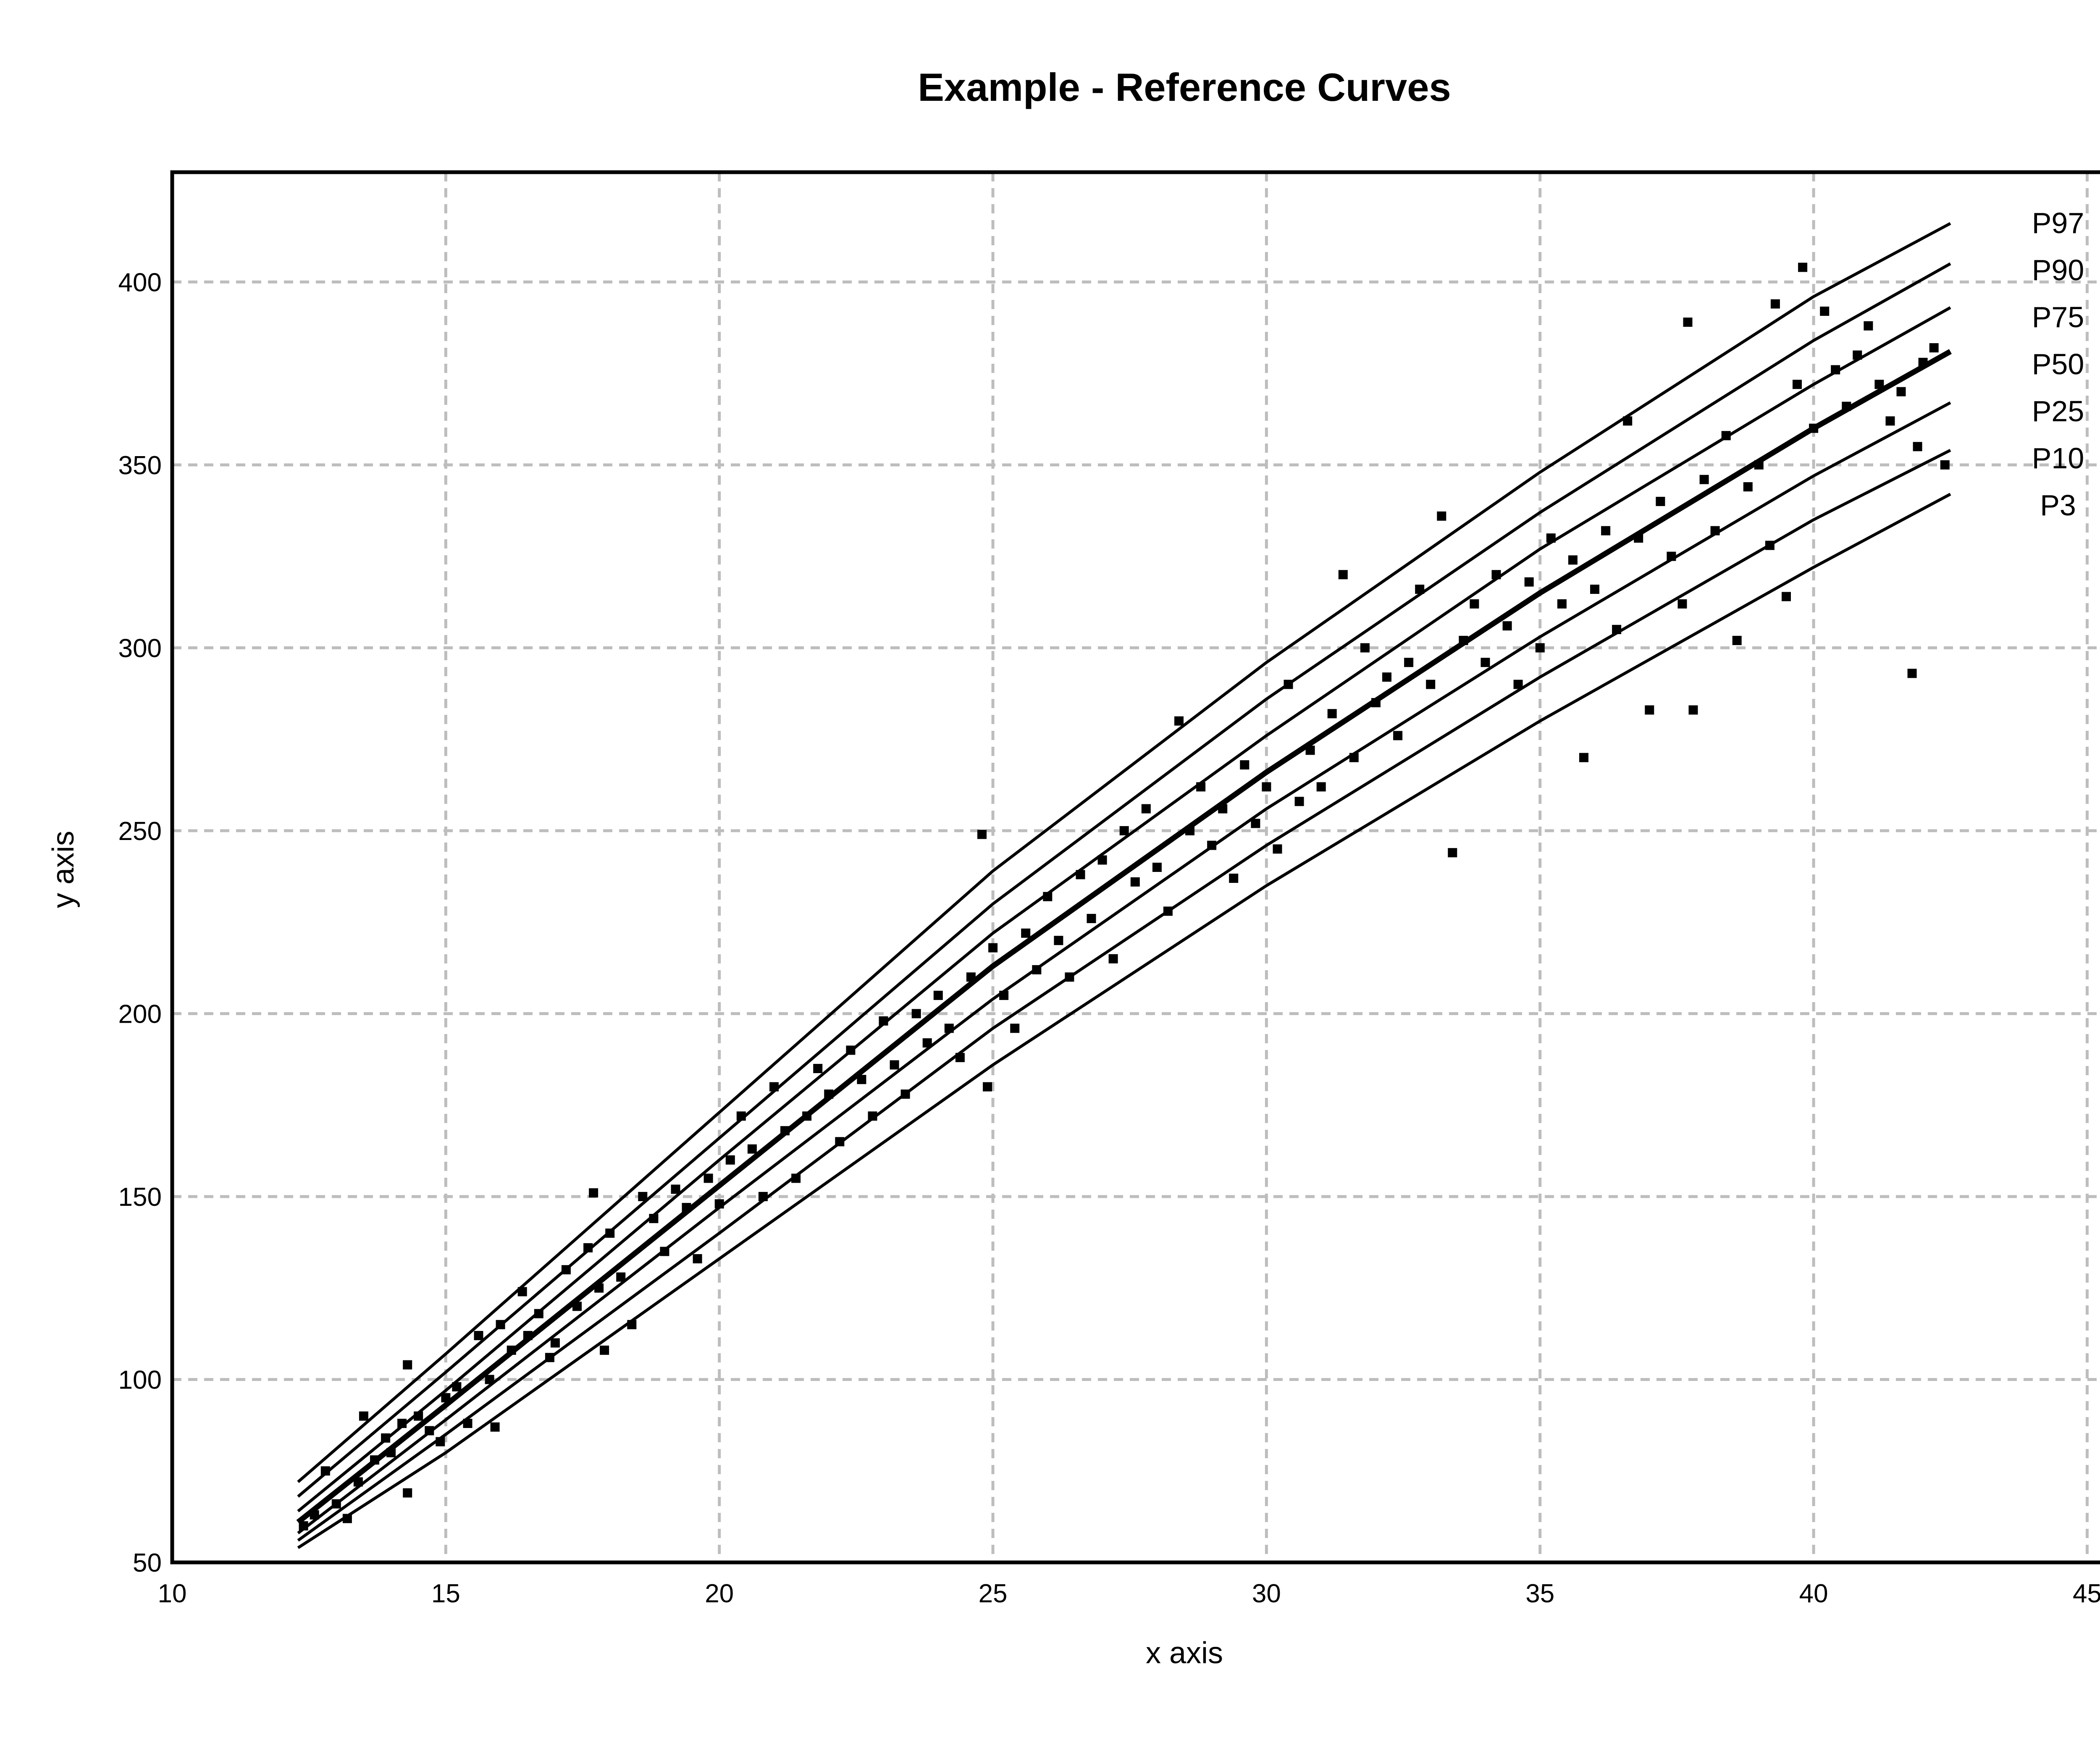 The image size is (2100, 1764). Describe the element at coordinates (2058, 223) in the screenshot. I see `curve-label-p97: P97` at that location.